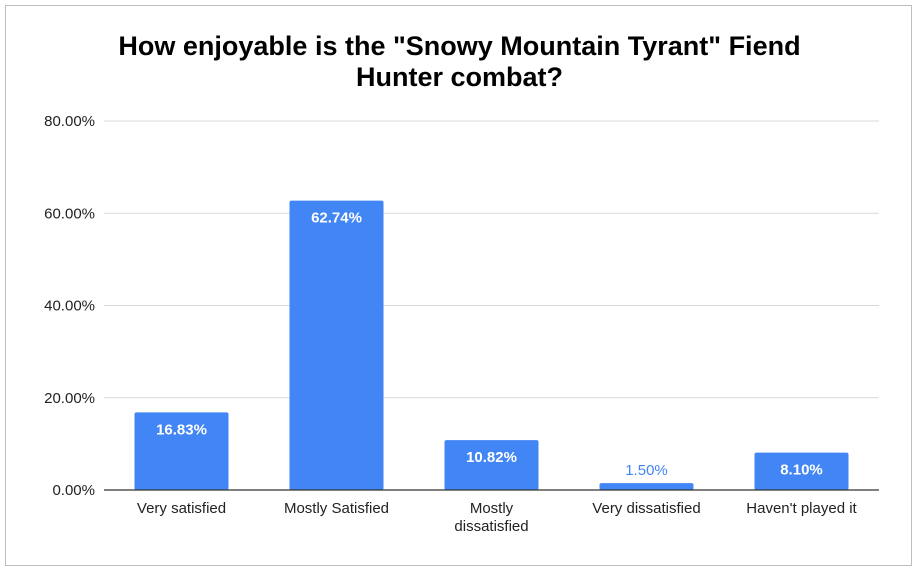 The image size is (919, 574). What do you see at coordinates (459, 77) in the screenshot?
I see `chart-title-line-2: Hunter combat?` at bounding box center [459, 77].